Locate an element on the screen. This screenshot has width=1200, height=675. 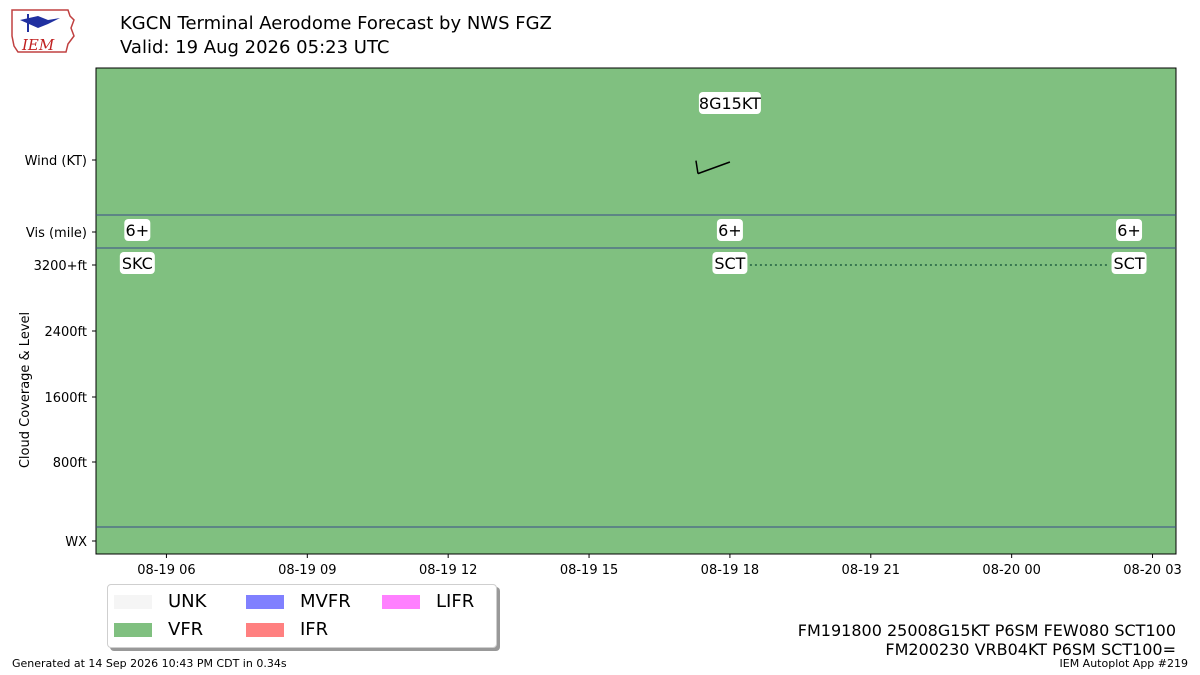
app-note: IEM Autoplot App #219 is located at coordinates (1124, 663).